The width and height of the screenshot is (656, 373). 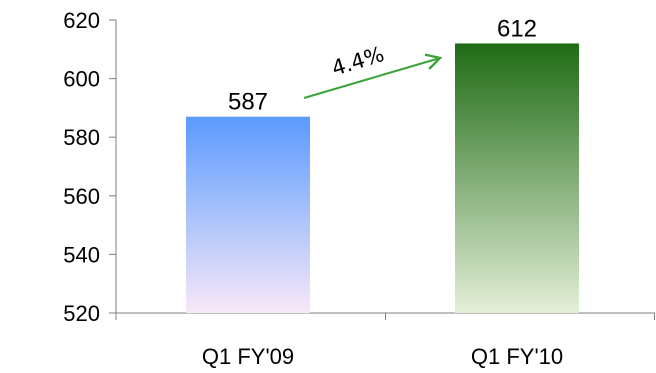 I want to click on y-tick-label: 560, so click(x=81, y=196).